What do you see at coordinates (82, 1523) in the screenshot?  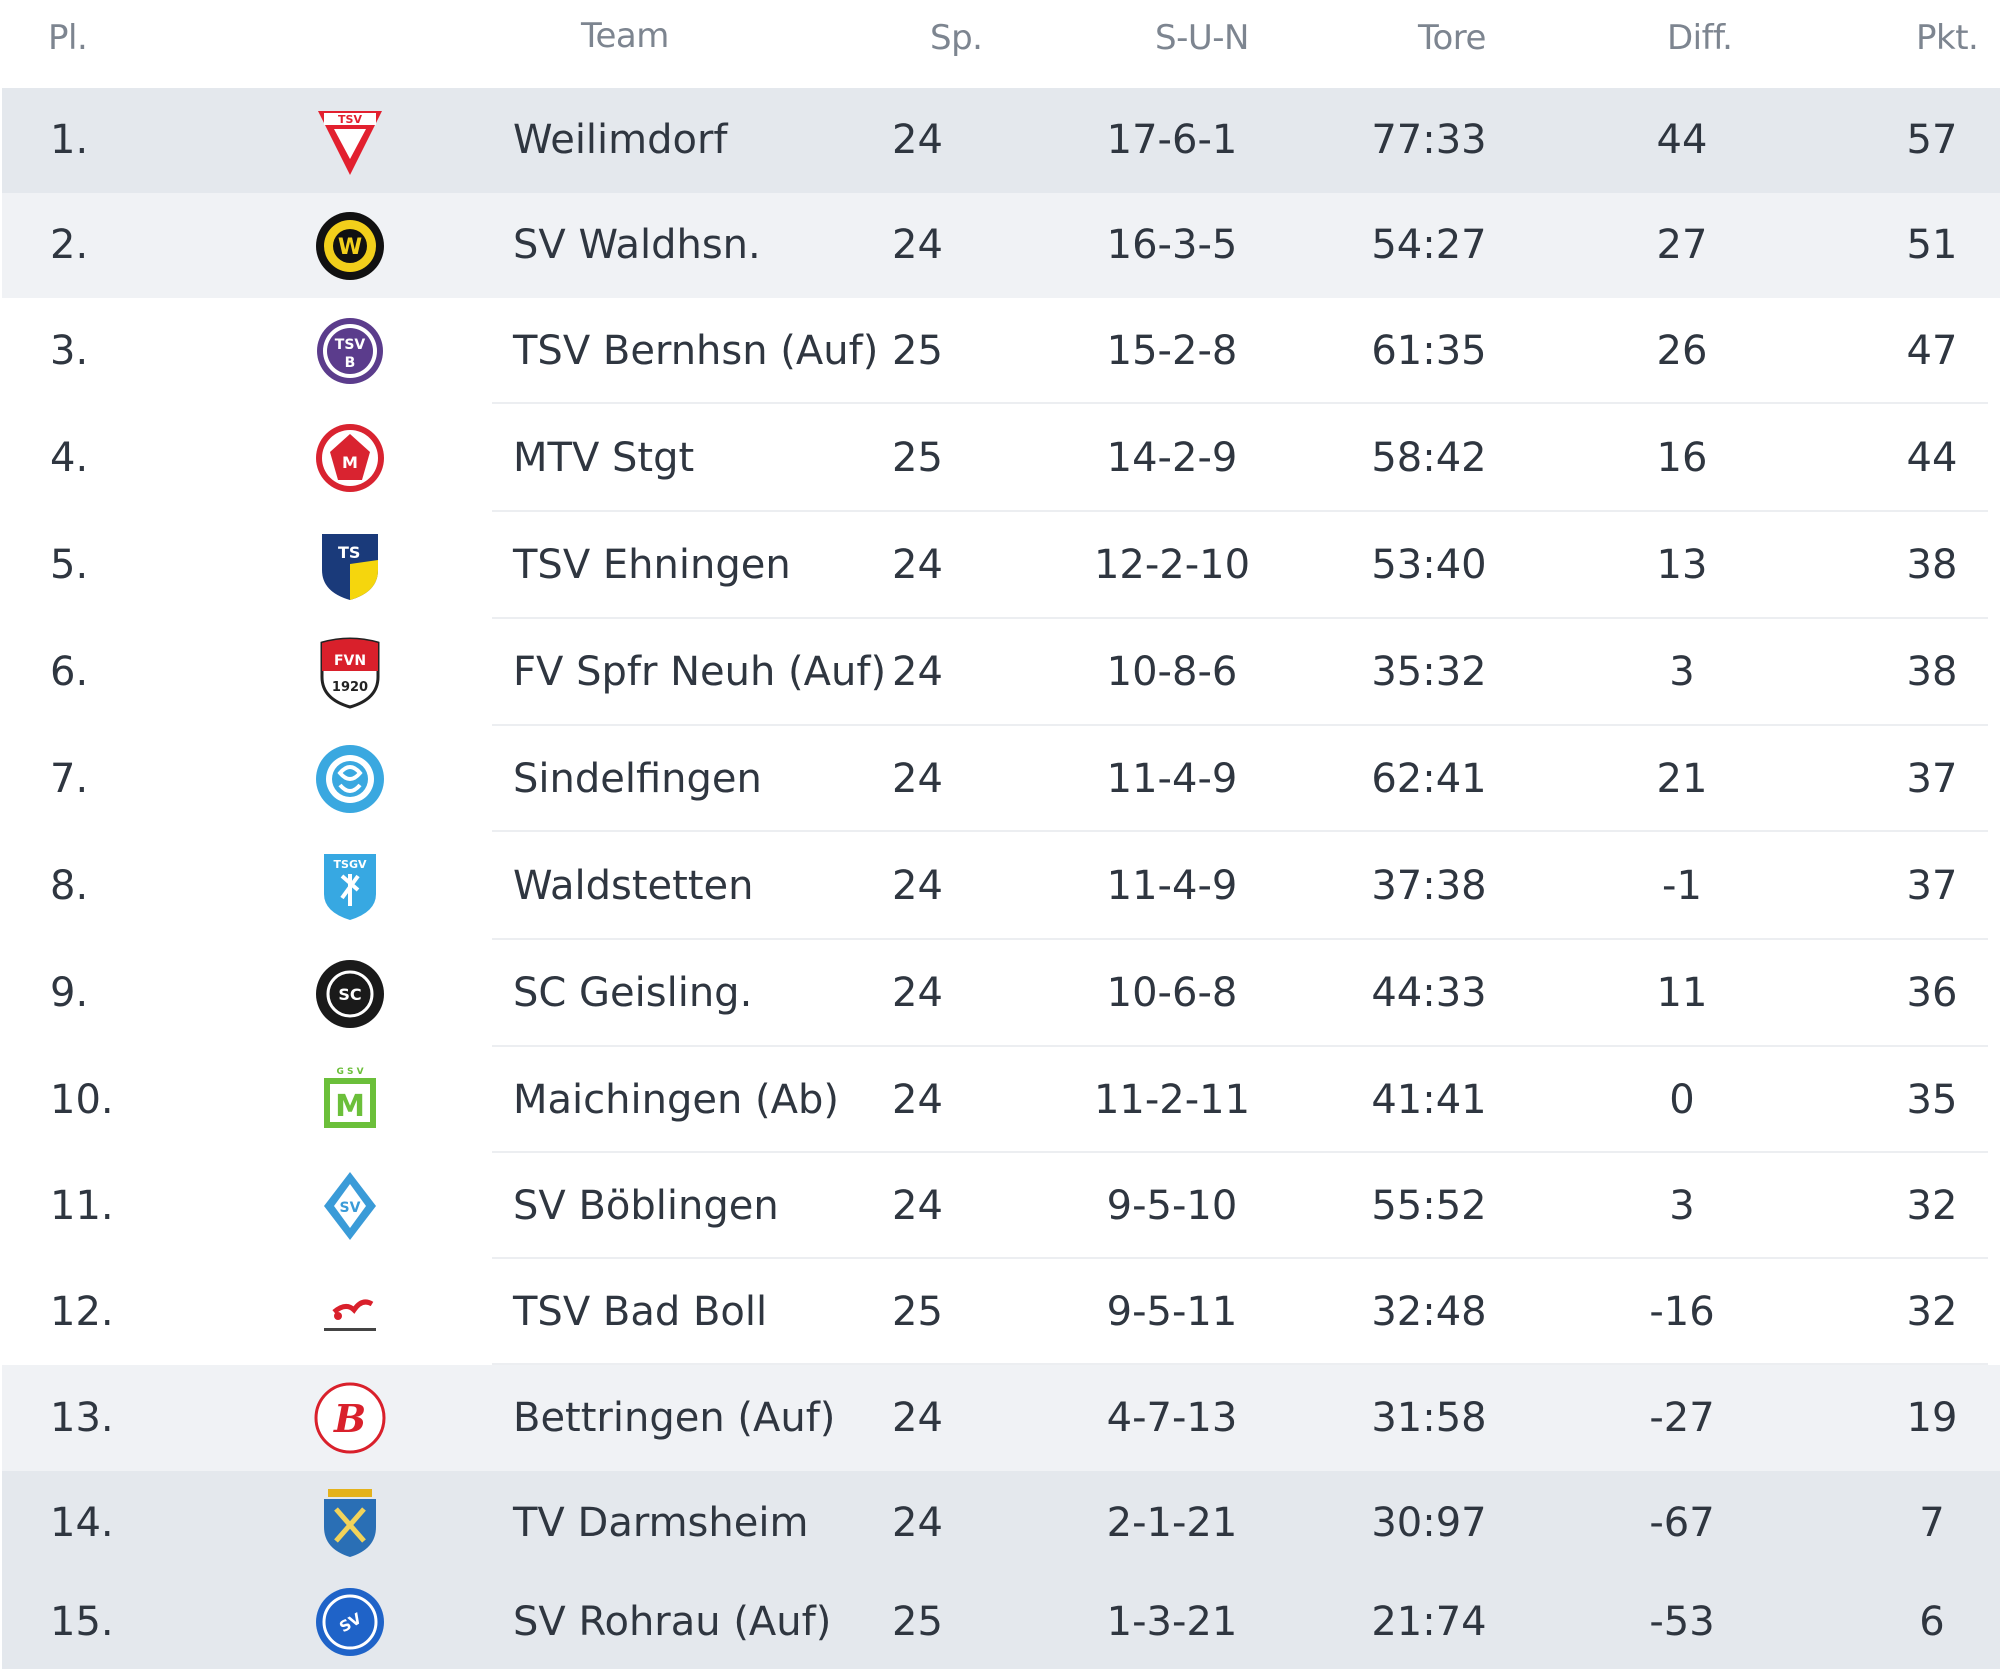 I see `place-cell: 14.` at bounding box center [82, 1523].